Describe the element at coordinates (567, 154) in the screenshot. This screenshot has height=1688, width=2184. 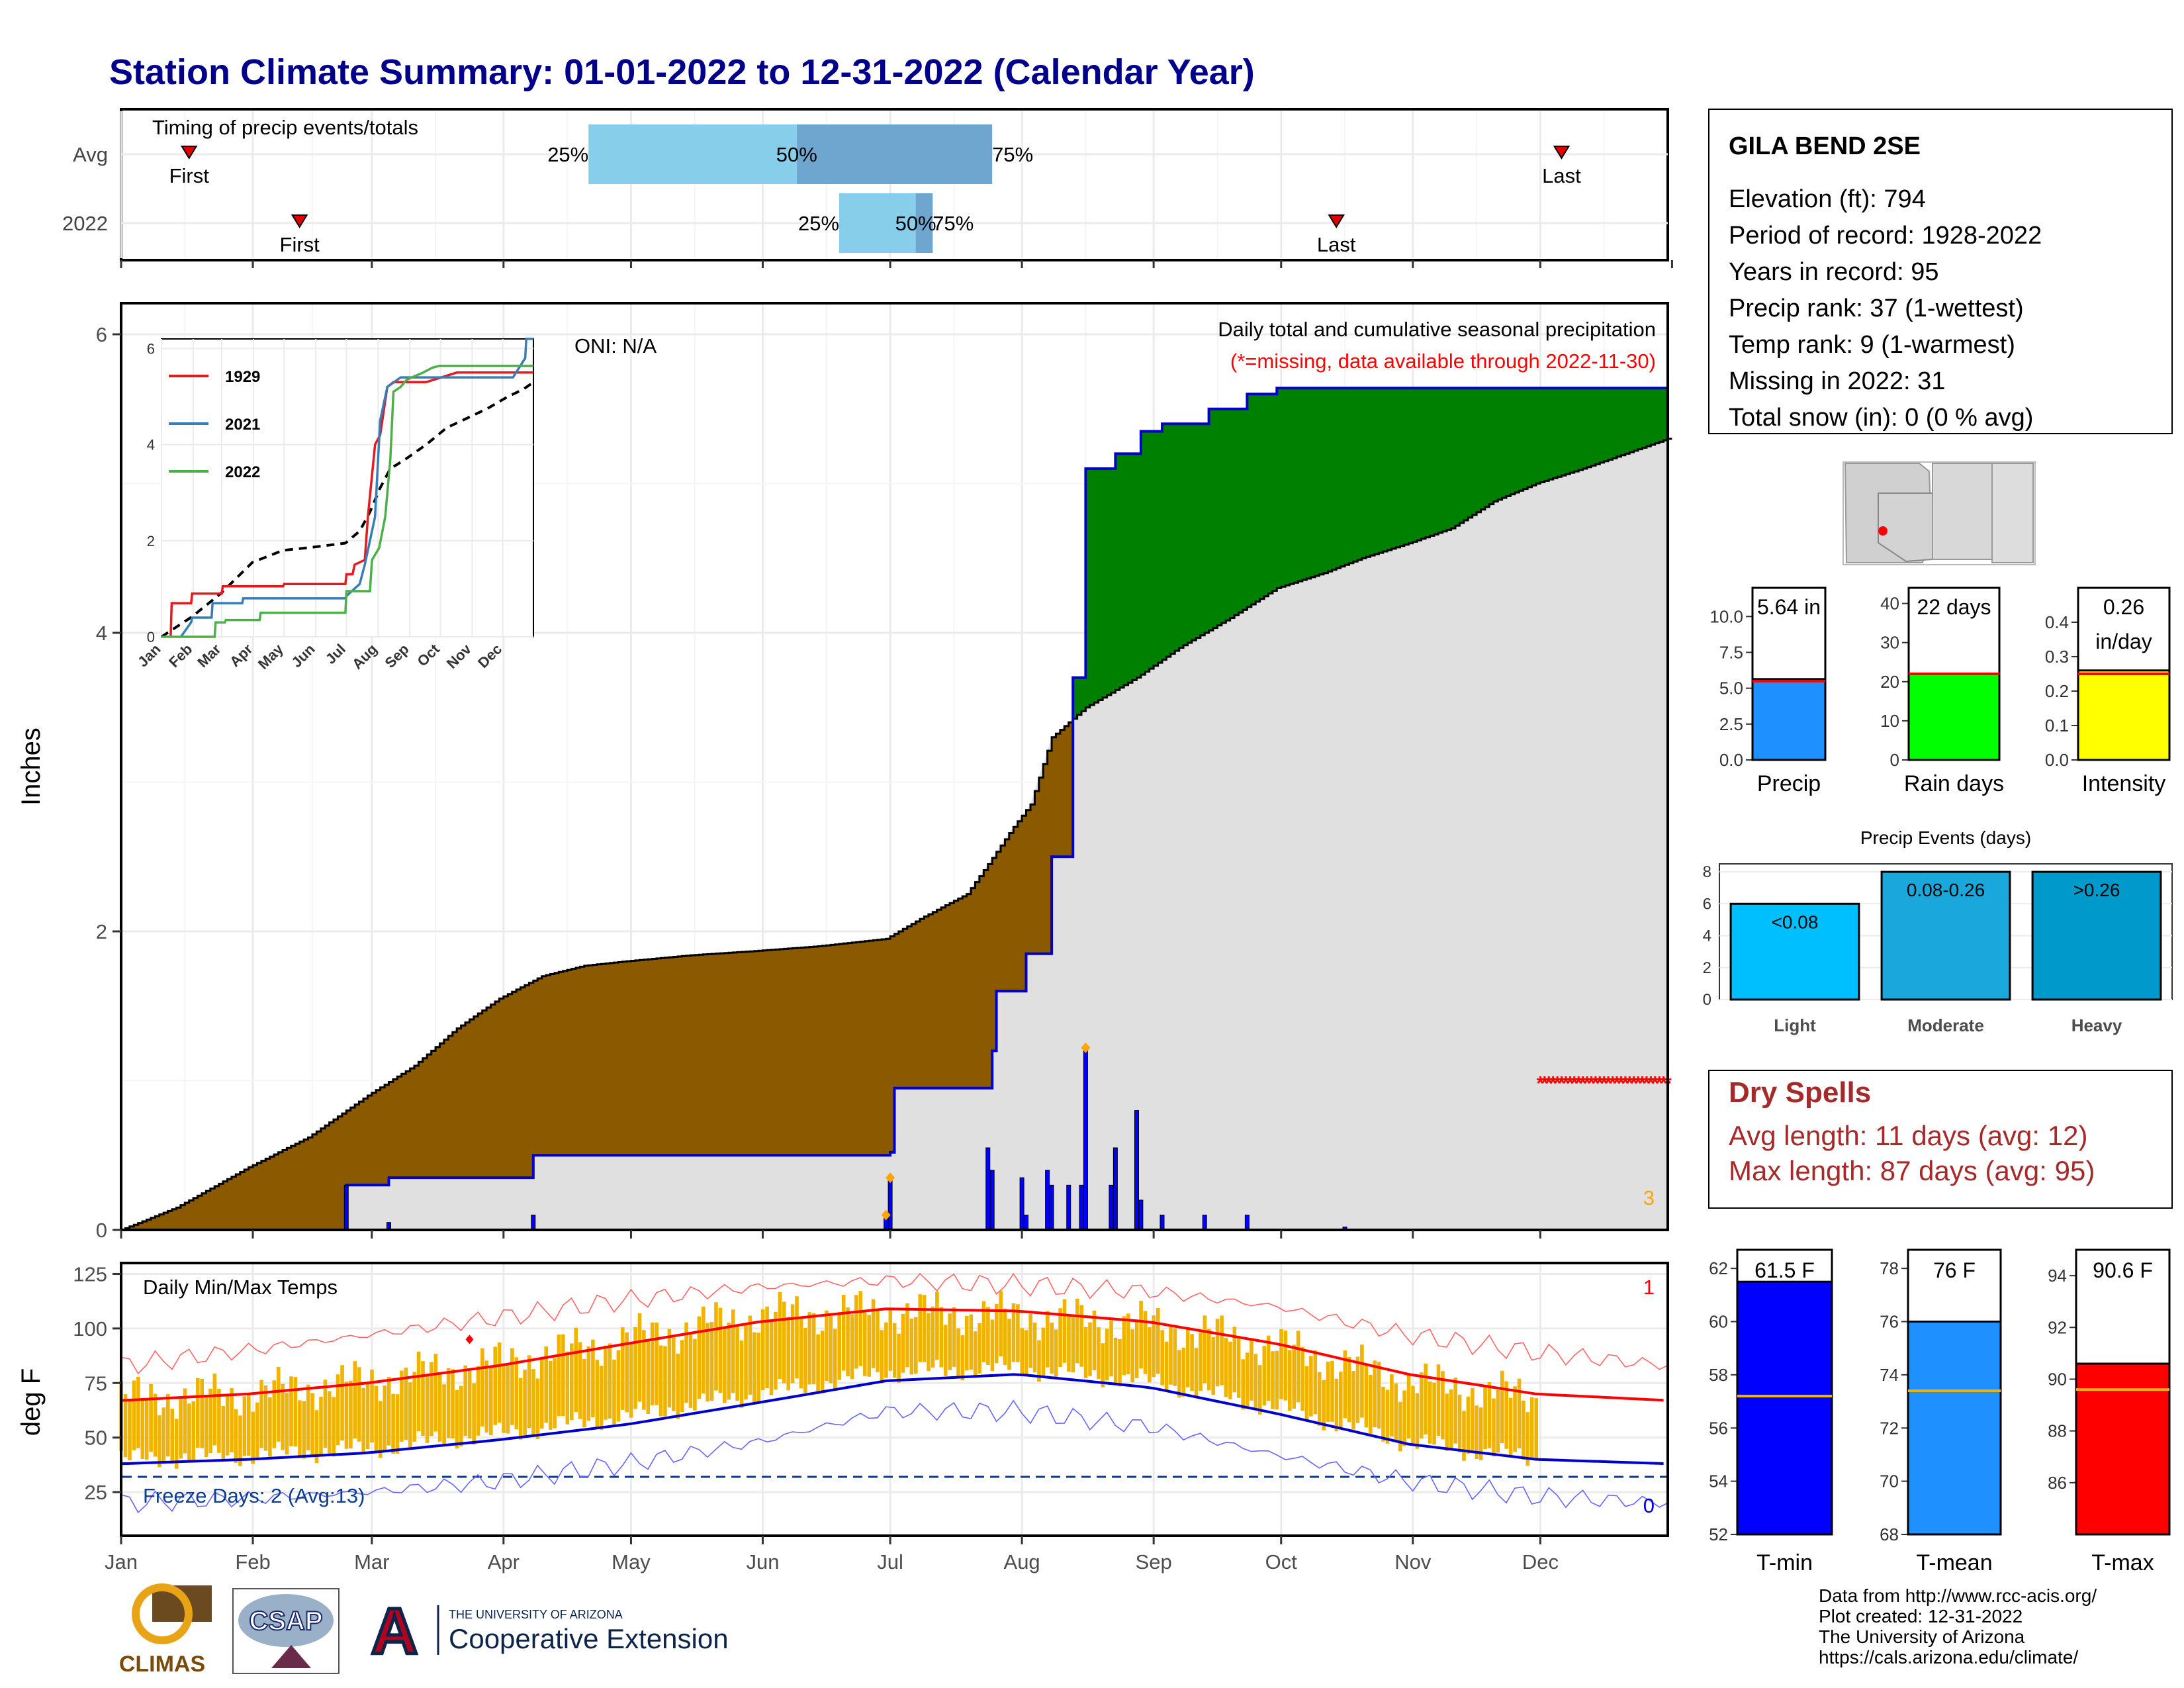
I see `timing-p25-label: 25%` at that location.